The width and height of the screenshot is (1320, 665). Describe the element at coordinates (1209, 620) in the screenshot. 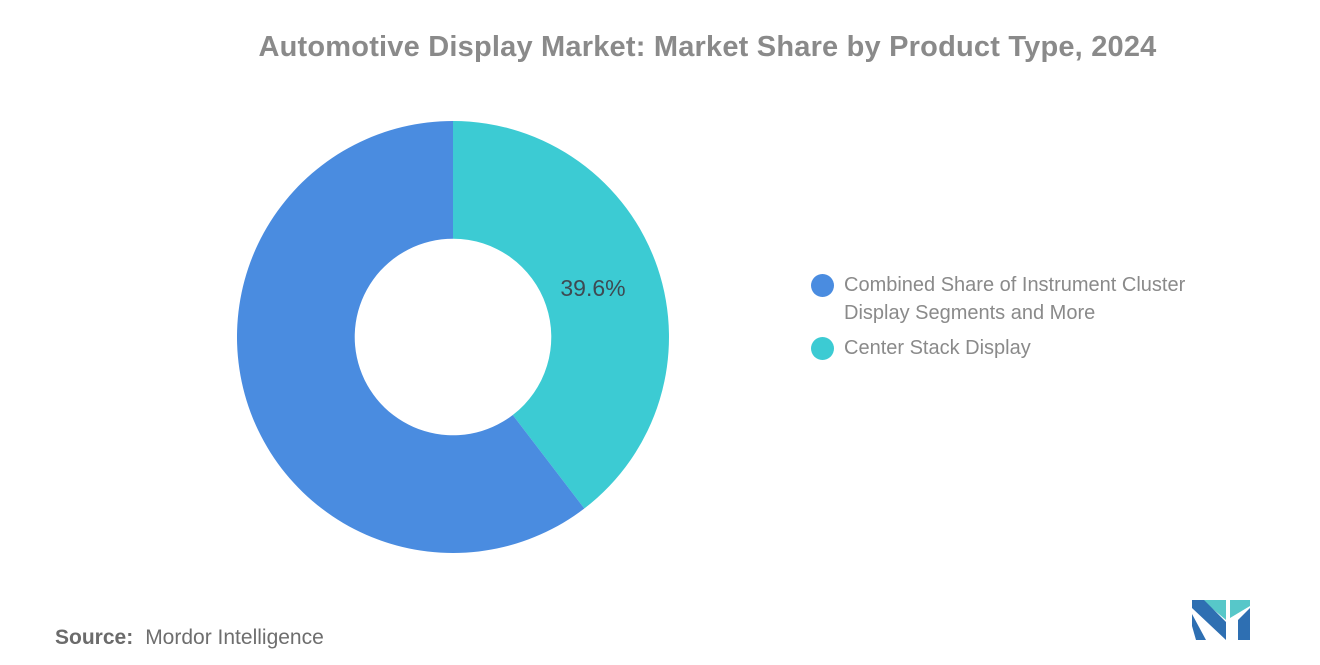

I see `logo-blue-diagonal` at that location.